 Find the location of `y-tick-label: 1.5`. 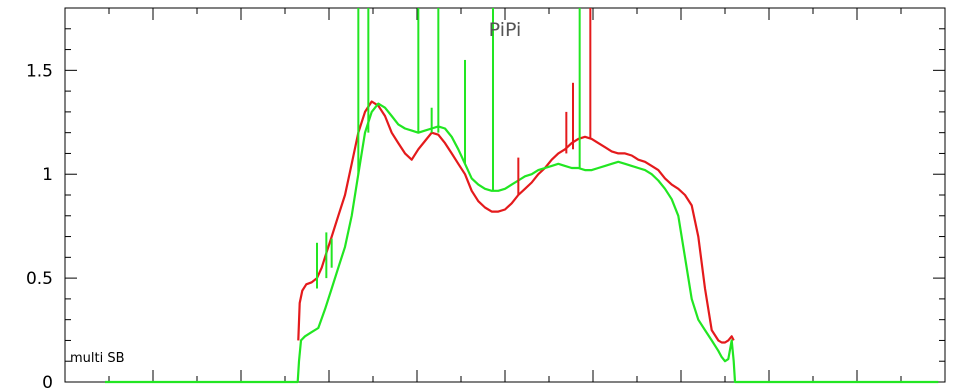

y-tick-label: 1.5 is located at coordinates (39, 71).